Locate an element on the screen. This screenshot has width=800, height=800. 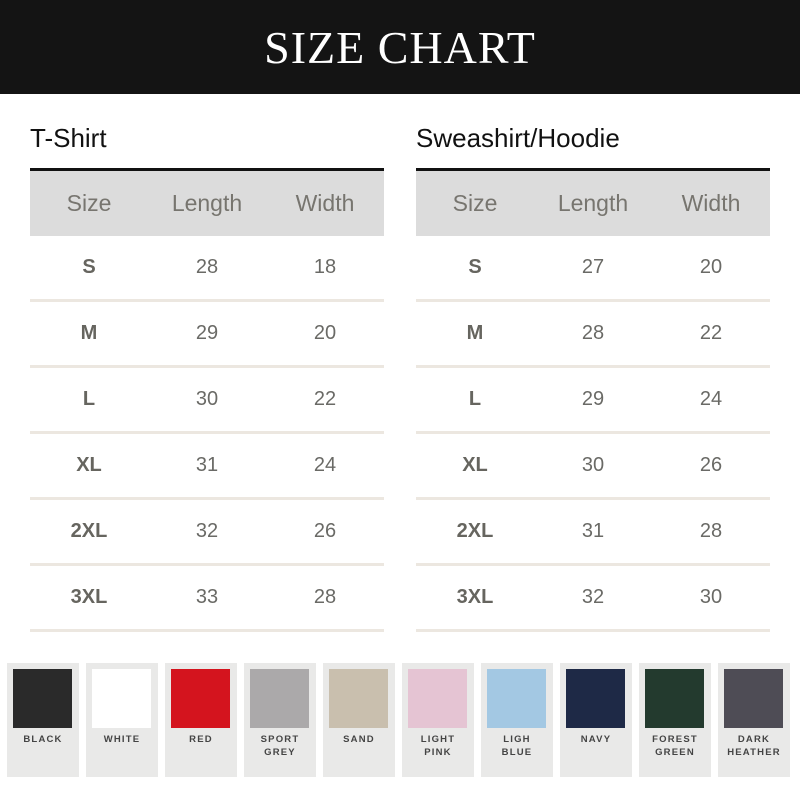
table-row: XL 31 24 is located at coordinates (207, 467).